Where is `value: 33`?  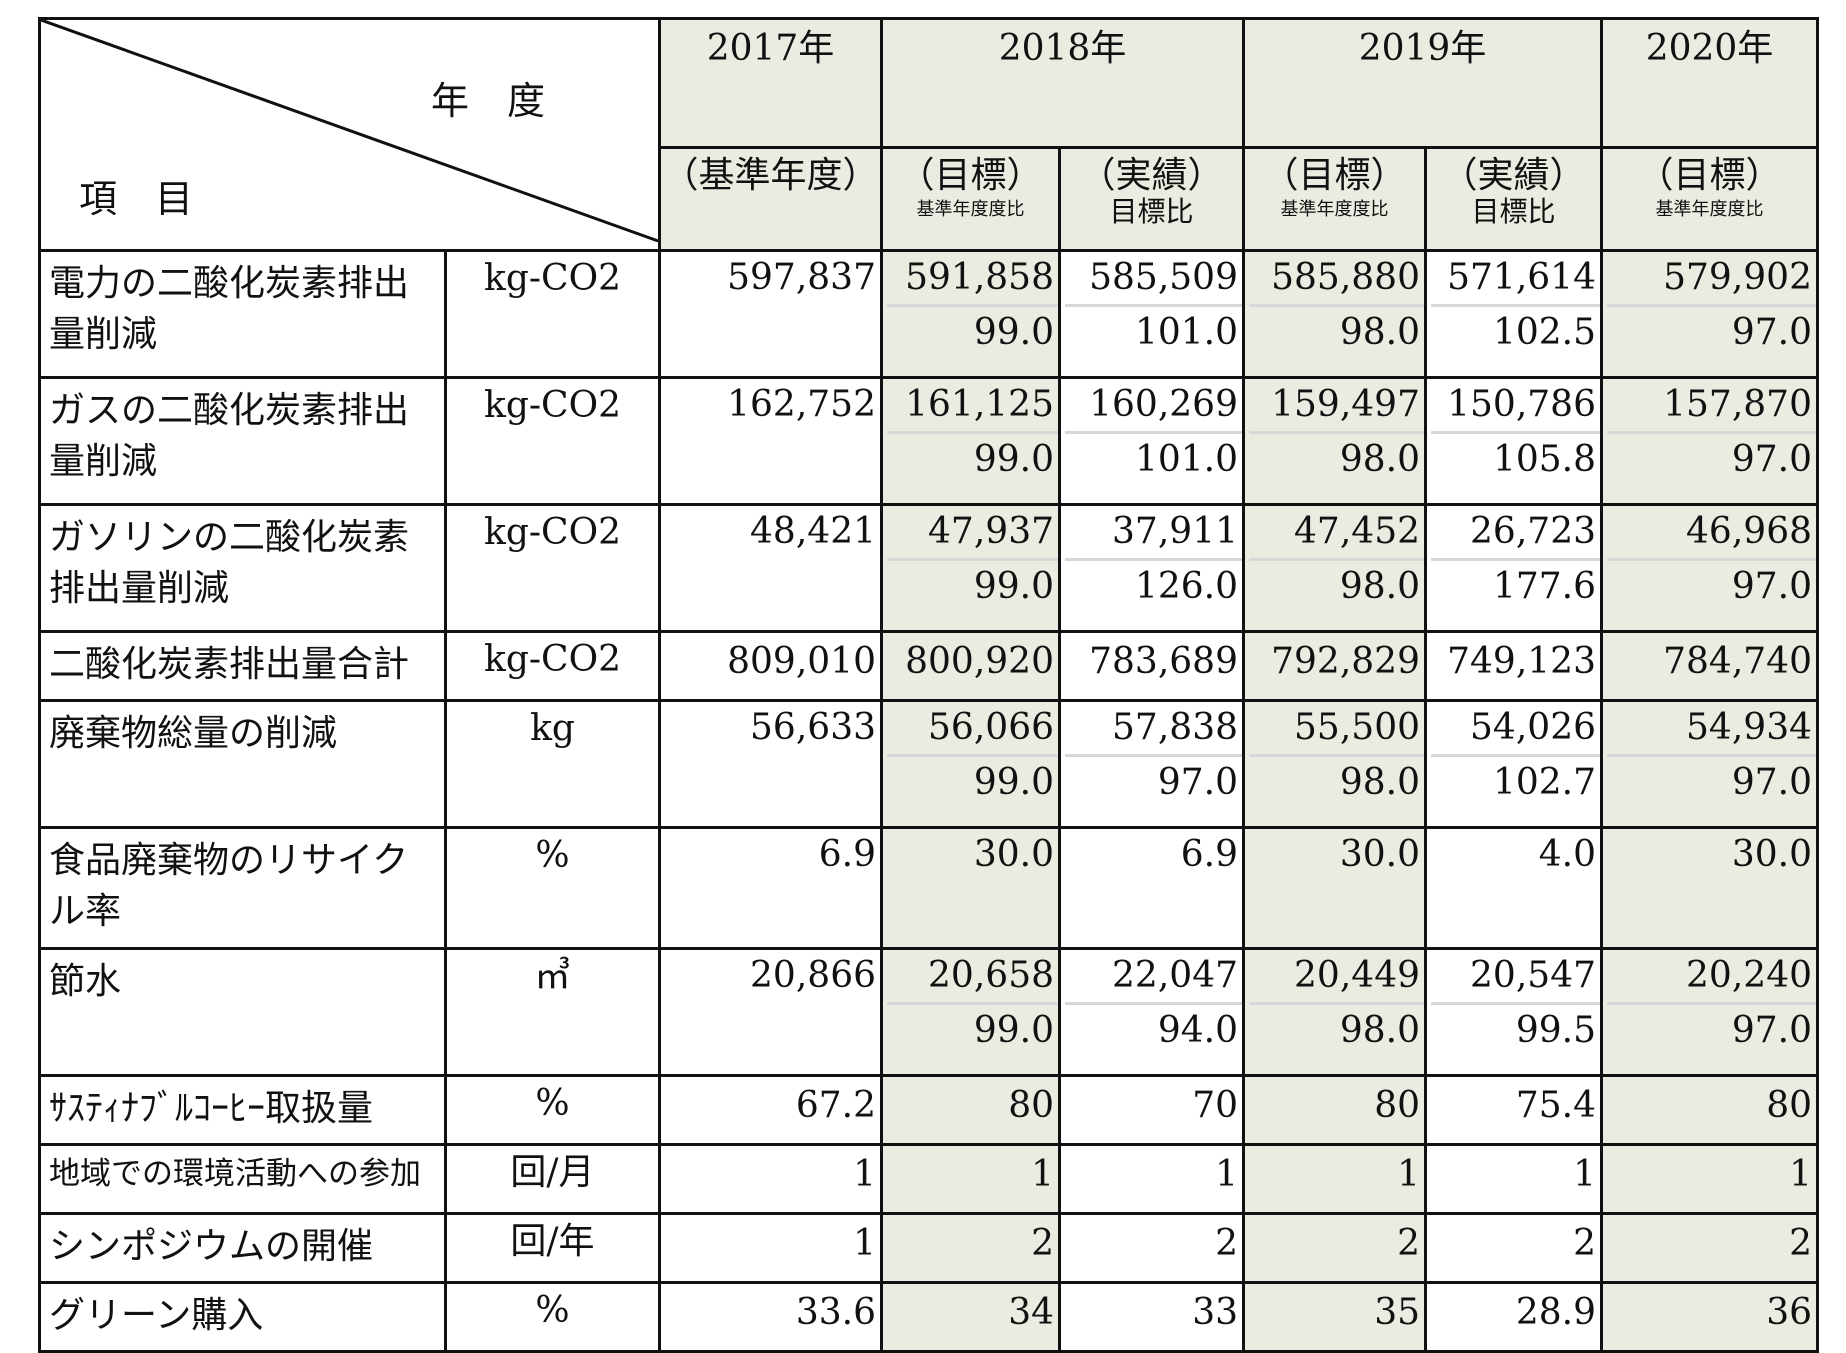 value: 33 is located at coordinates (1215, 1312).